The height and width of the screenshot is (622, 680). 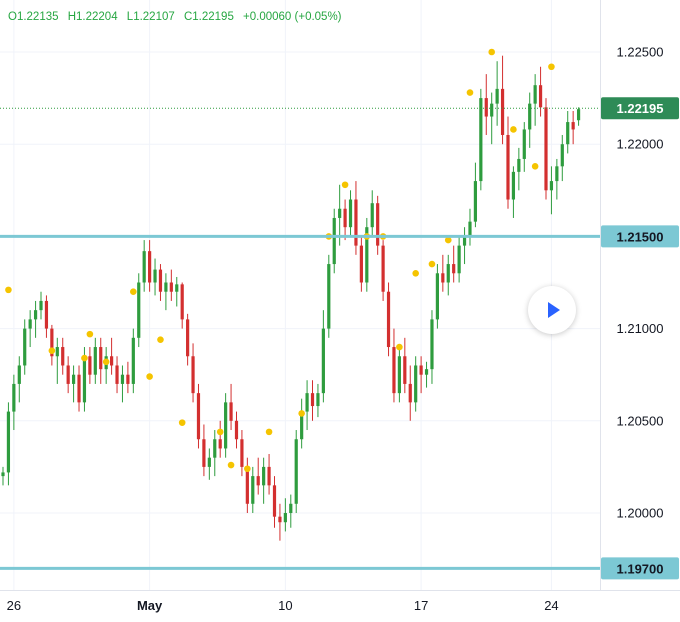 What do you see at coordinates (292, 17) in the screenshot?
I see `legend-change: +0.00060 (+0.05%)` at bounding box center [292, 17].